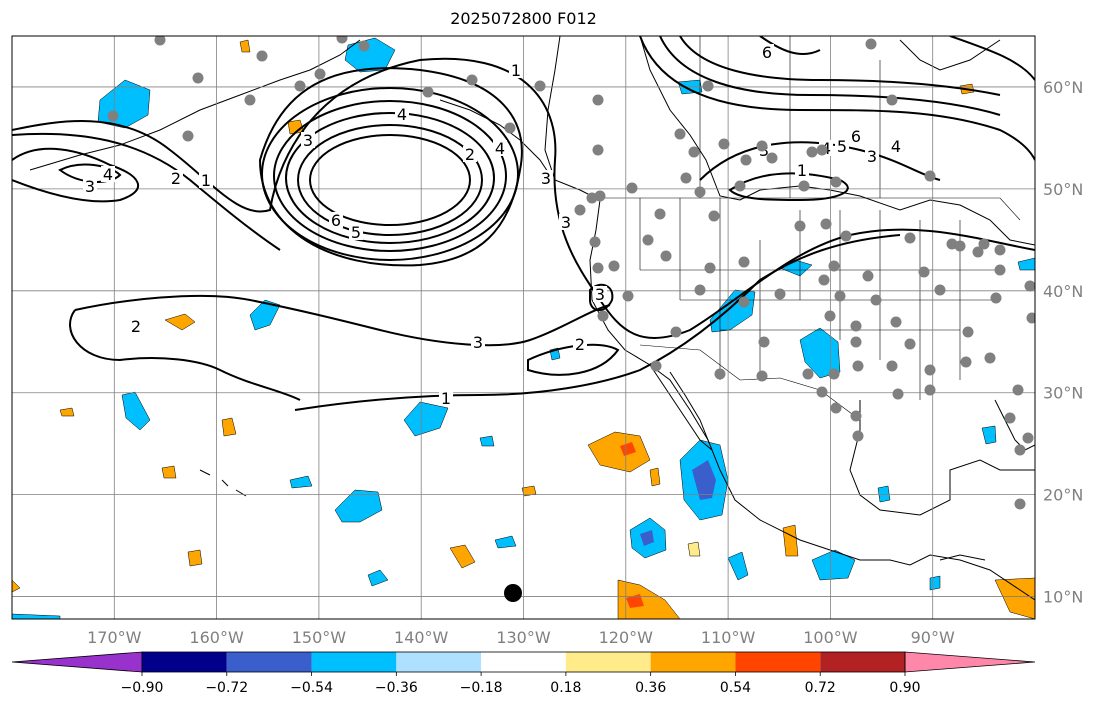 This screenshot has width=1105, height=712. I want to click on colorbar-label: −0.72, so click(226, 688).